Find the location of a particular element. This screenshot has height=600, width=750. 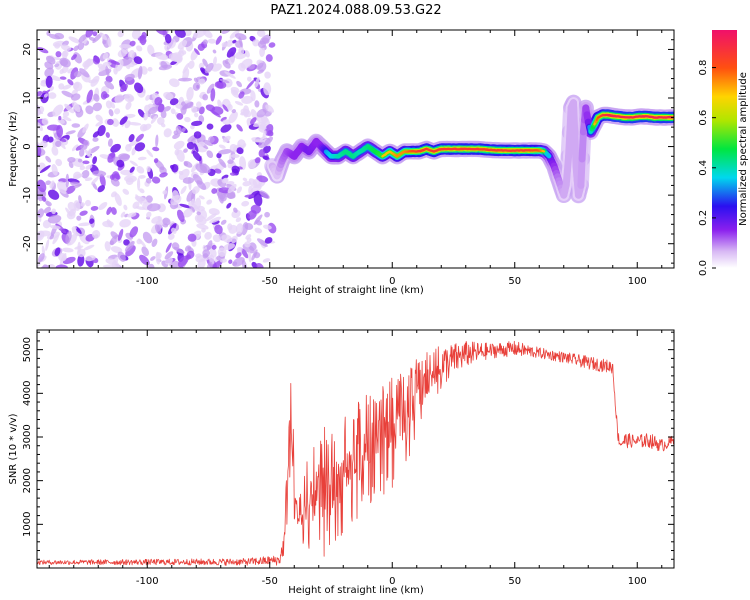

y-tick-label: 10 is located at coordinates (27, 98).